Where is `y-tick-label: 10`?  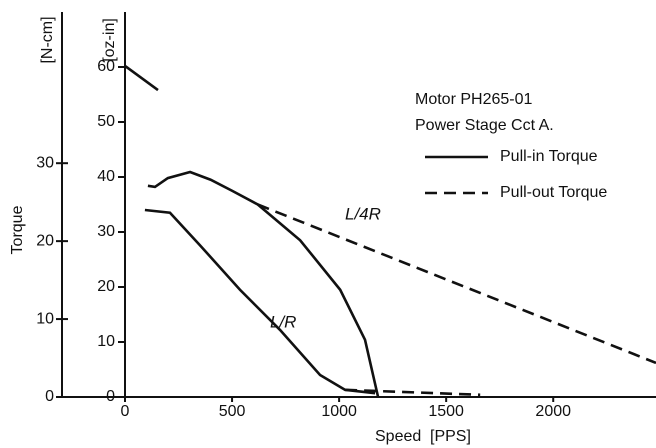
y-tick-label: 10 is located at coordinates (106, 341).